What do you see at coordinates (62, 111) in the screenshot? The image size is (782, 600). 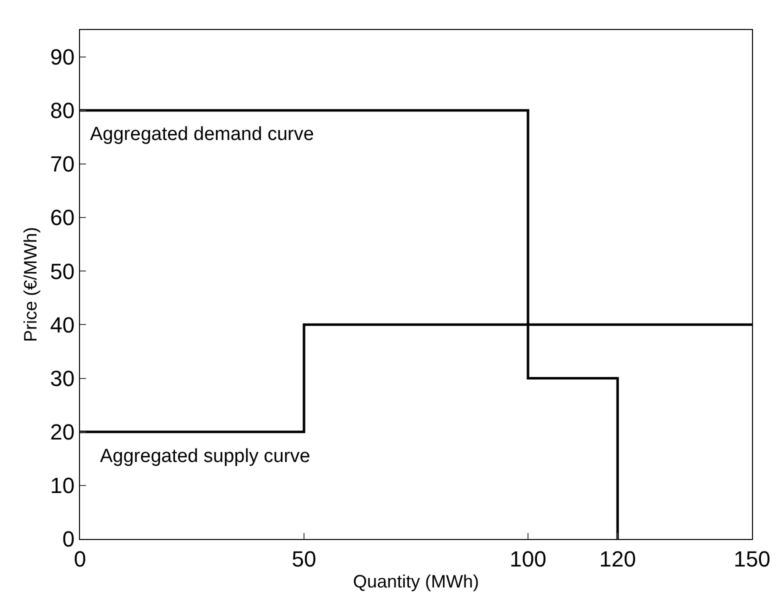 I see `y-tick-label: 80` at bounding box center [62, 111].